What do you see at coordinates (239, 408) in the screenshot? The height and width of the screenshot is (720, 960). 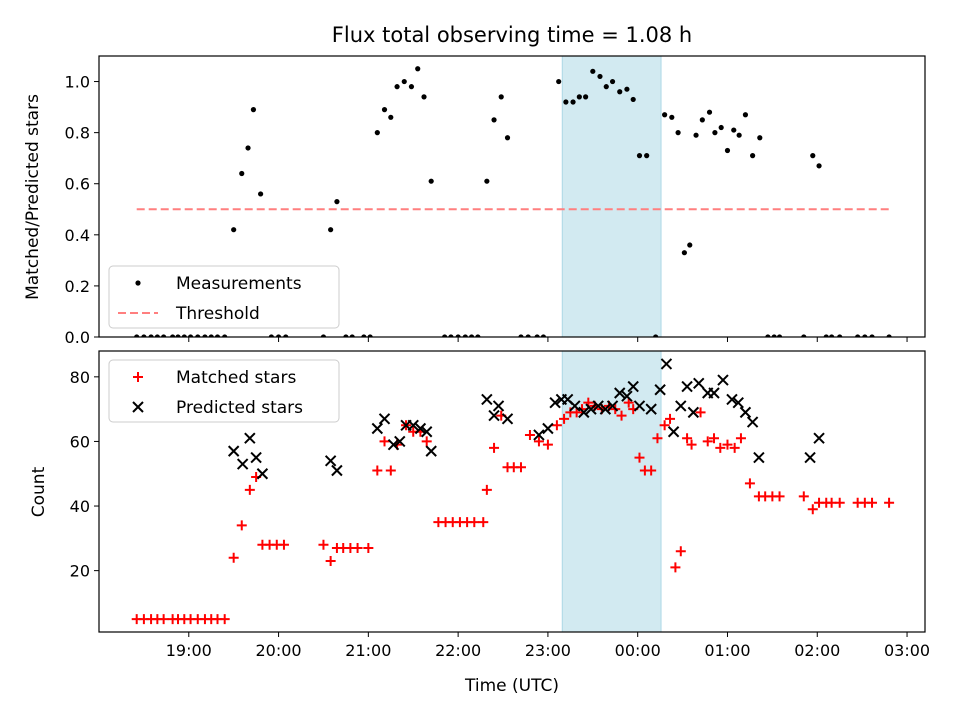 I see `legend-label: Predicted stars` at bounding box center [239, 408].